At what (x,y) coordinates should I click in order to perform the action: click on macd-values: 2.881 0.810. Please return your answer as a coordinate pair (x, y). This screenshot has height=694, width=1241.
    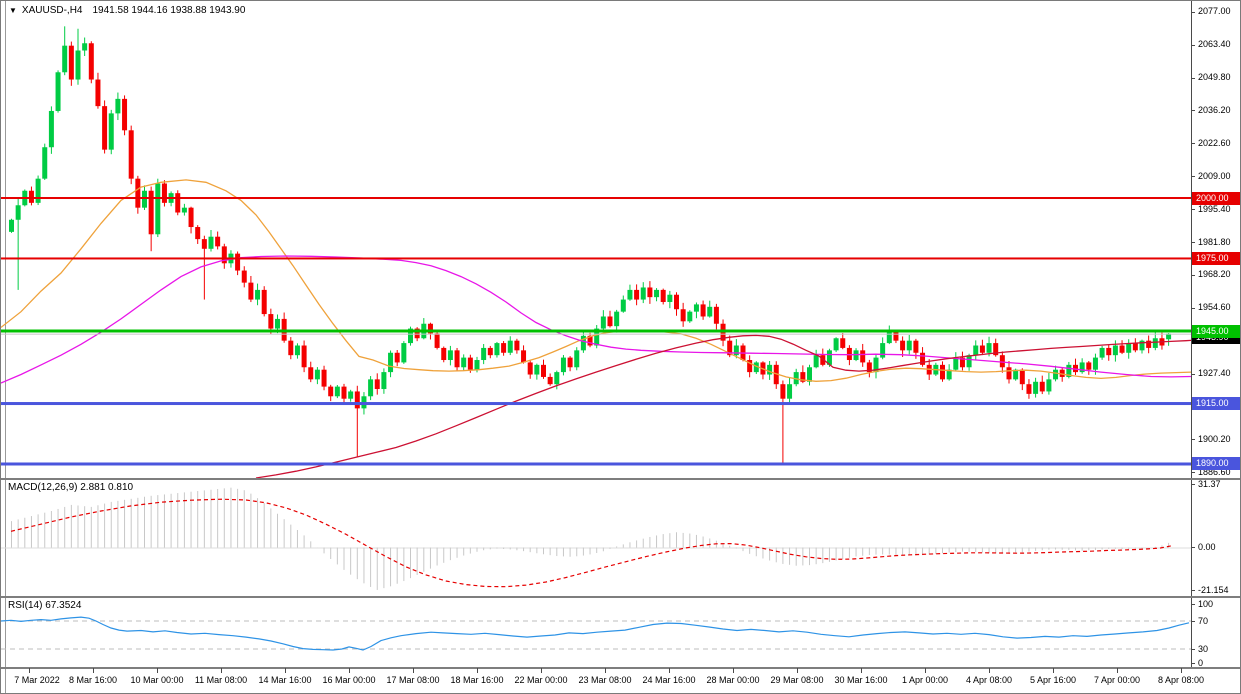
    Looking at the image, I should click on (107, 487).